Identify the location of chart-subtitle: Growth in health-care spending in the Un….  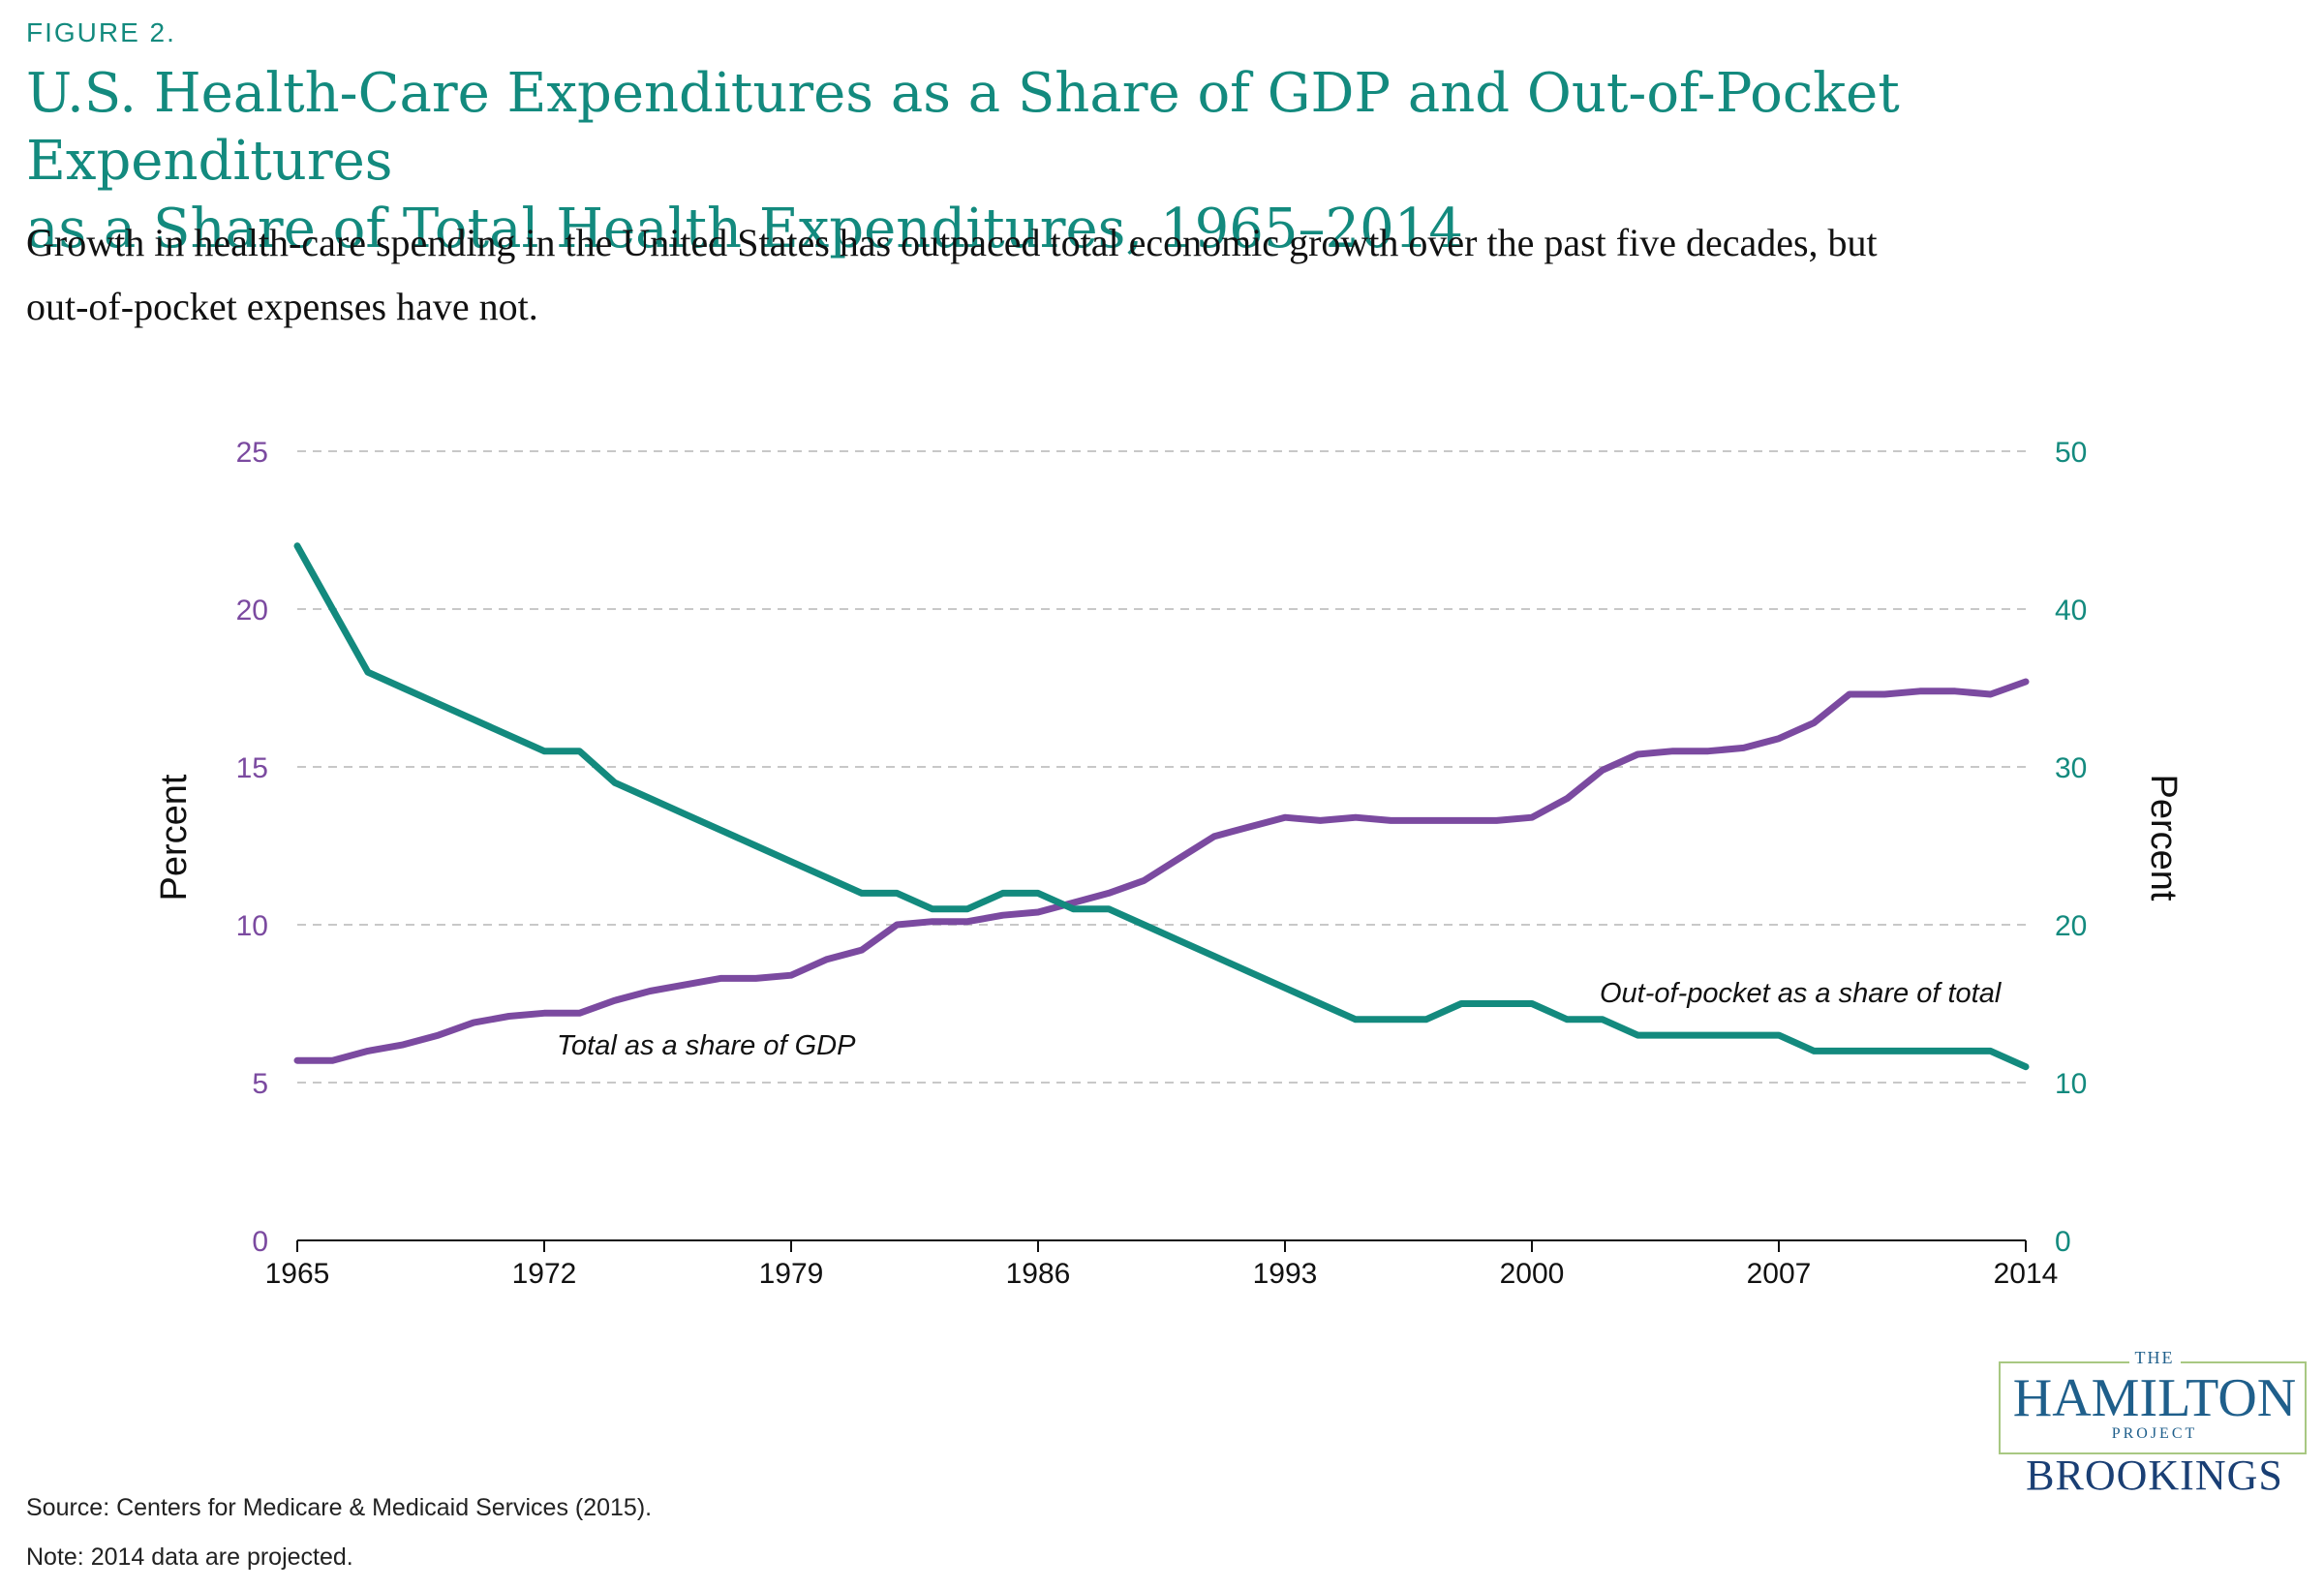
(1139, 275).